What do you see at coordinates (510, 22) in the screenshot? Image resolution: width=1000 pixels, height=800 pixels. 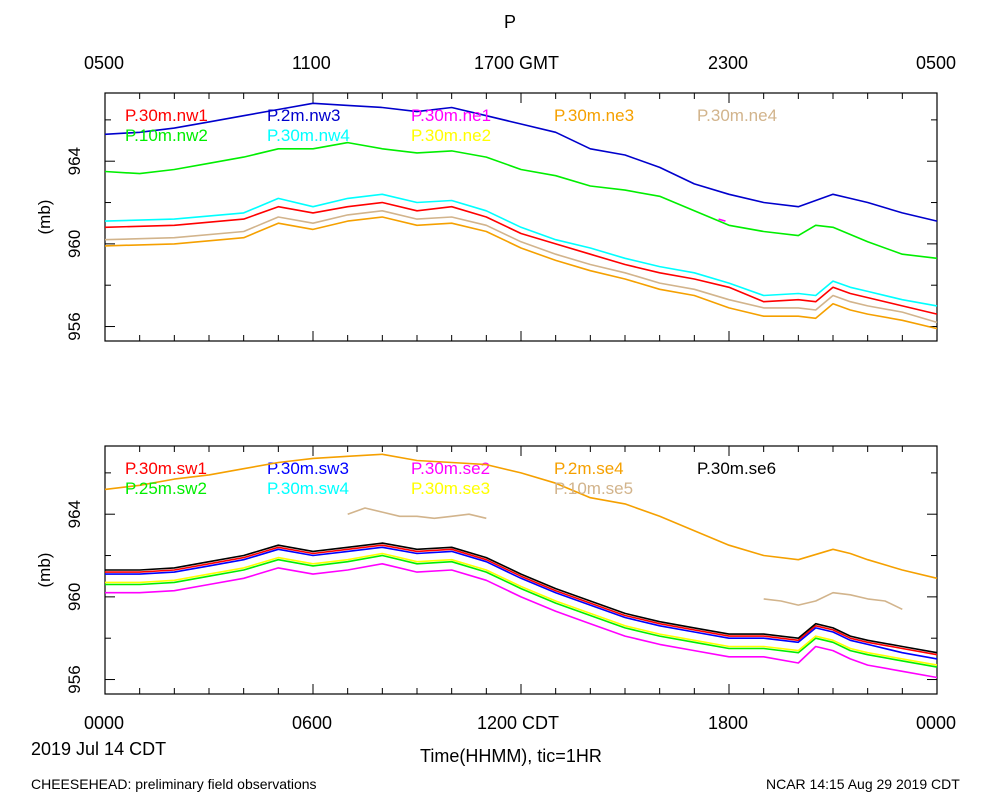 I see `chart-title: P` at bounding box center [510, 22].